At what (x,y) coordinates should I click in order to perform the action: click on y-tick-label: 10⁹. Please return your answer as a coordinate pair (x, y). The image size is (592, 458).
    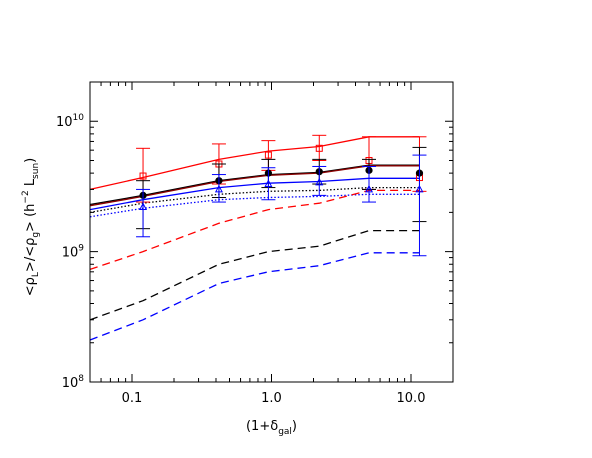
    Looking at the image, I should click on (73, 252).